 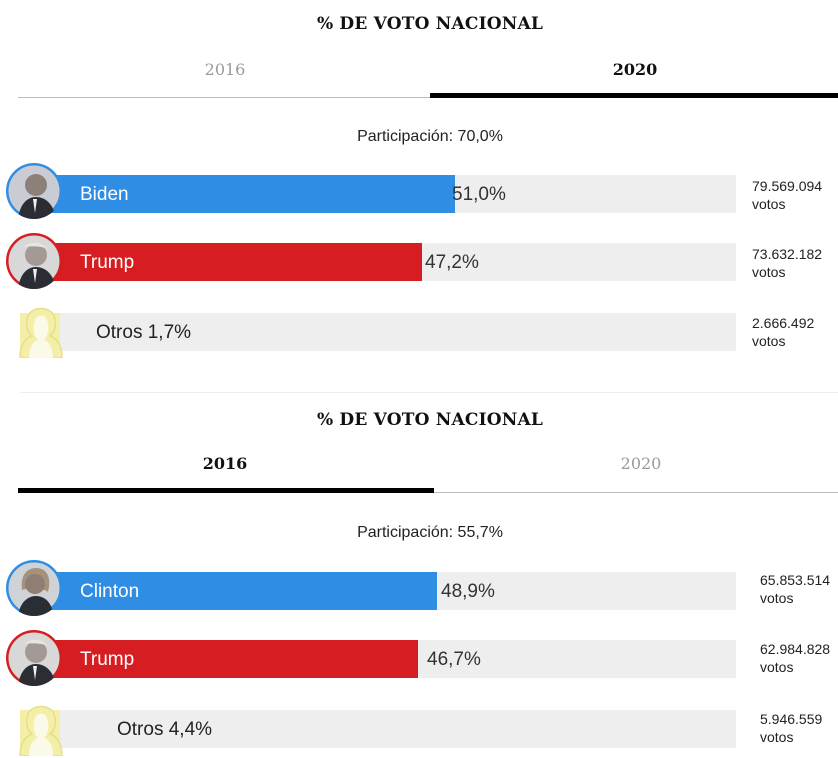 I want to click on bar-fill-biden, so click(x=237, y=194).